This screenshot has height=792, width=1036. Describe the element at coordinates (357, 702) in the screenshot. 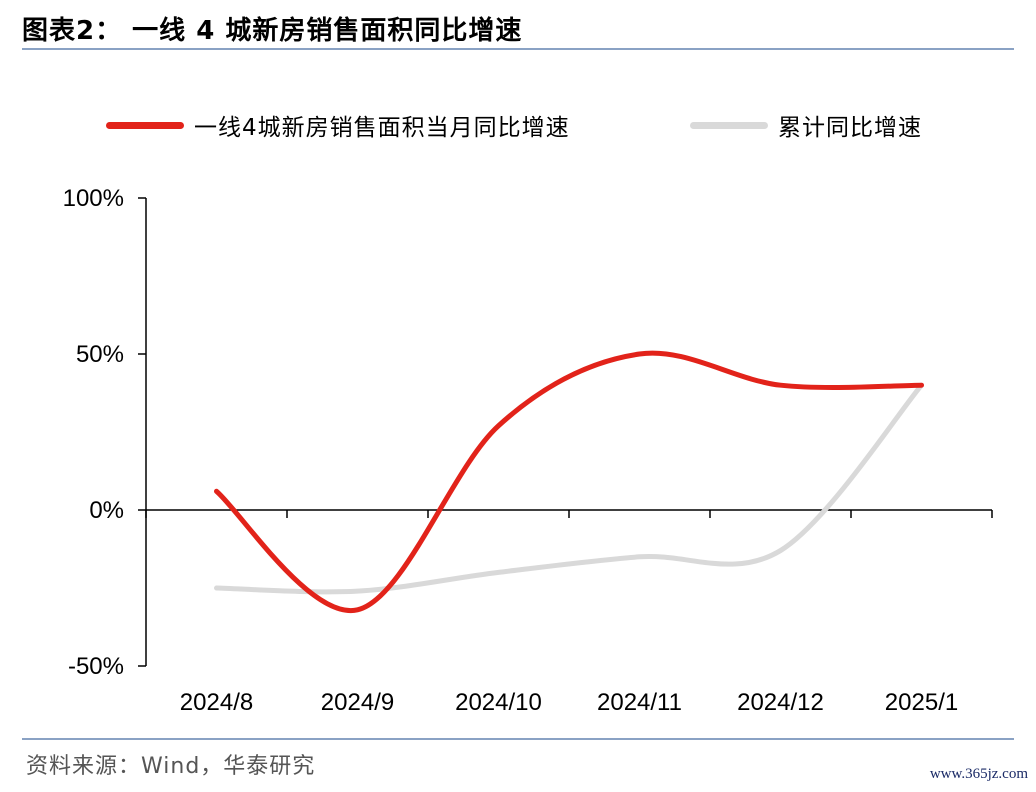

I see `x-tick-label: 2024/9` at that location.